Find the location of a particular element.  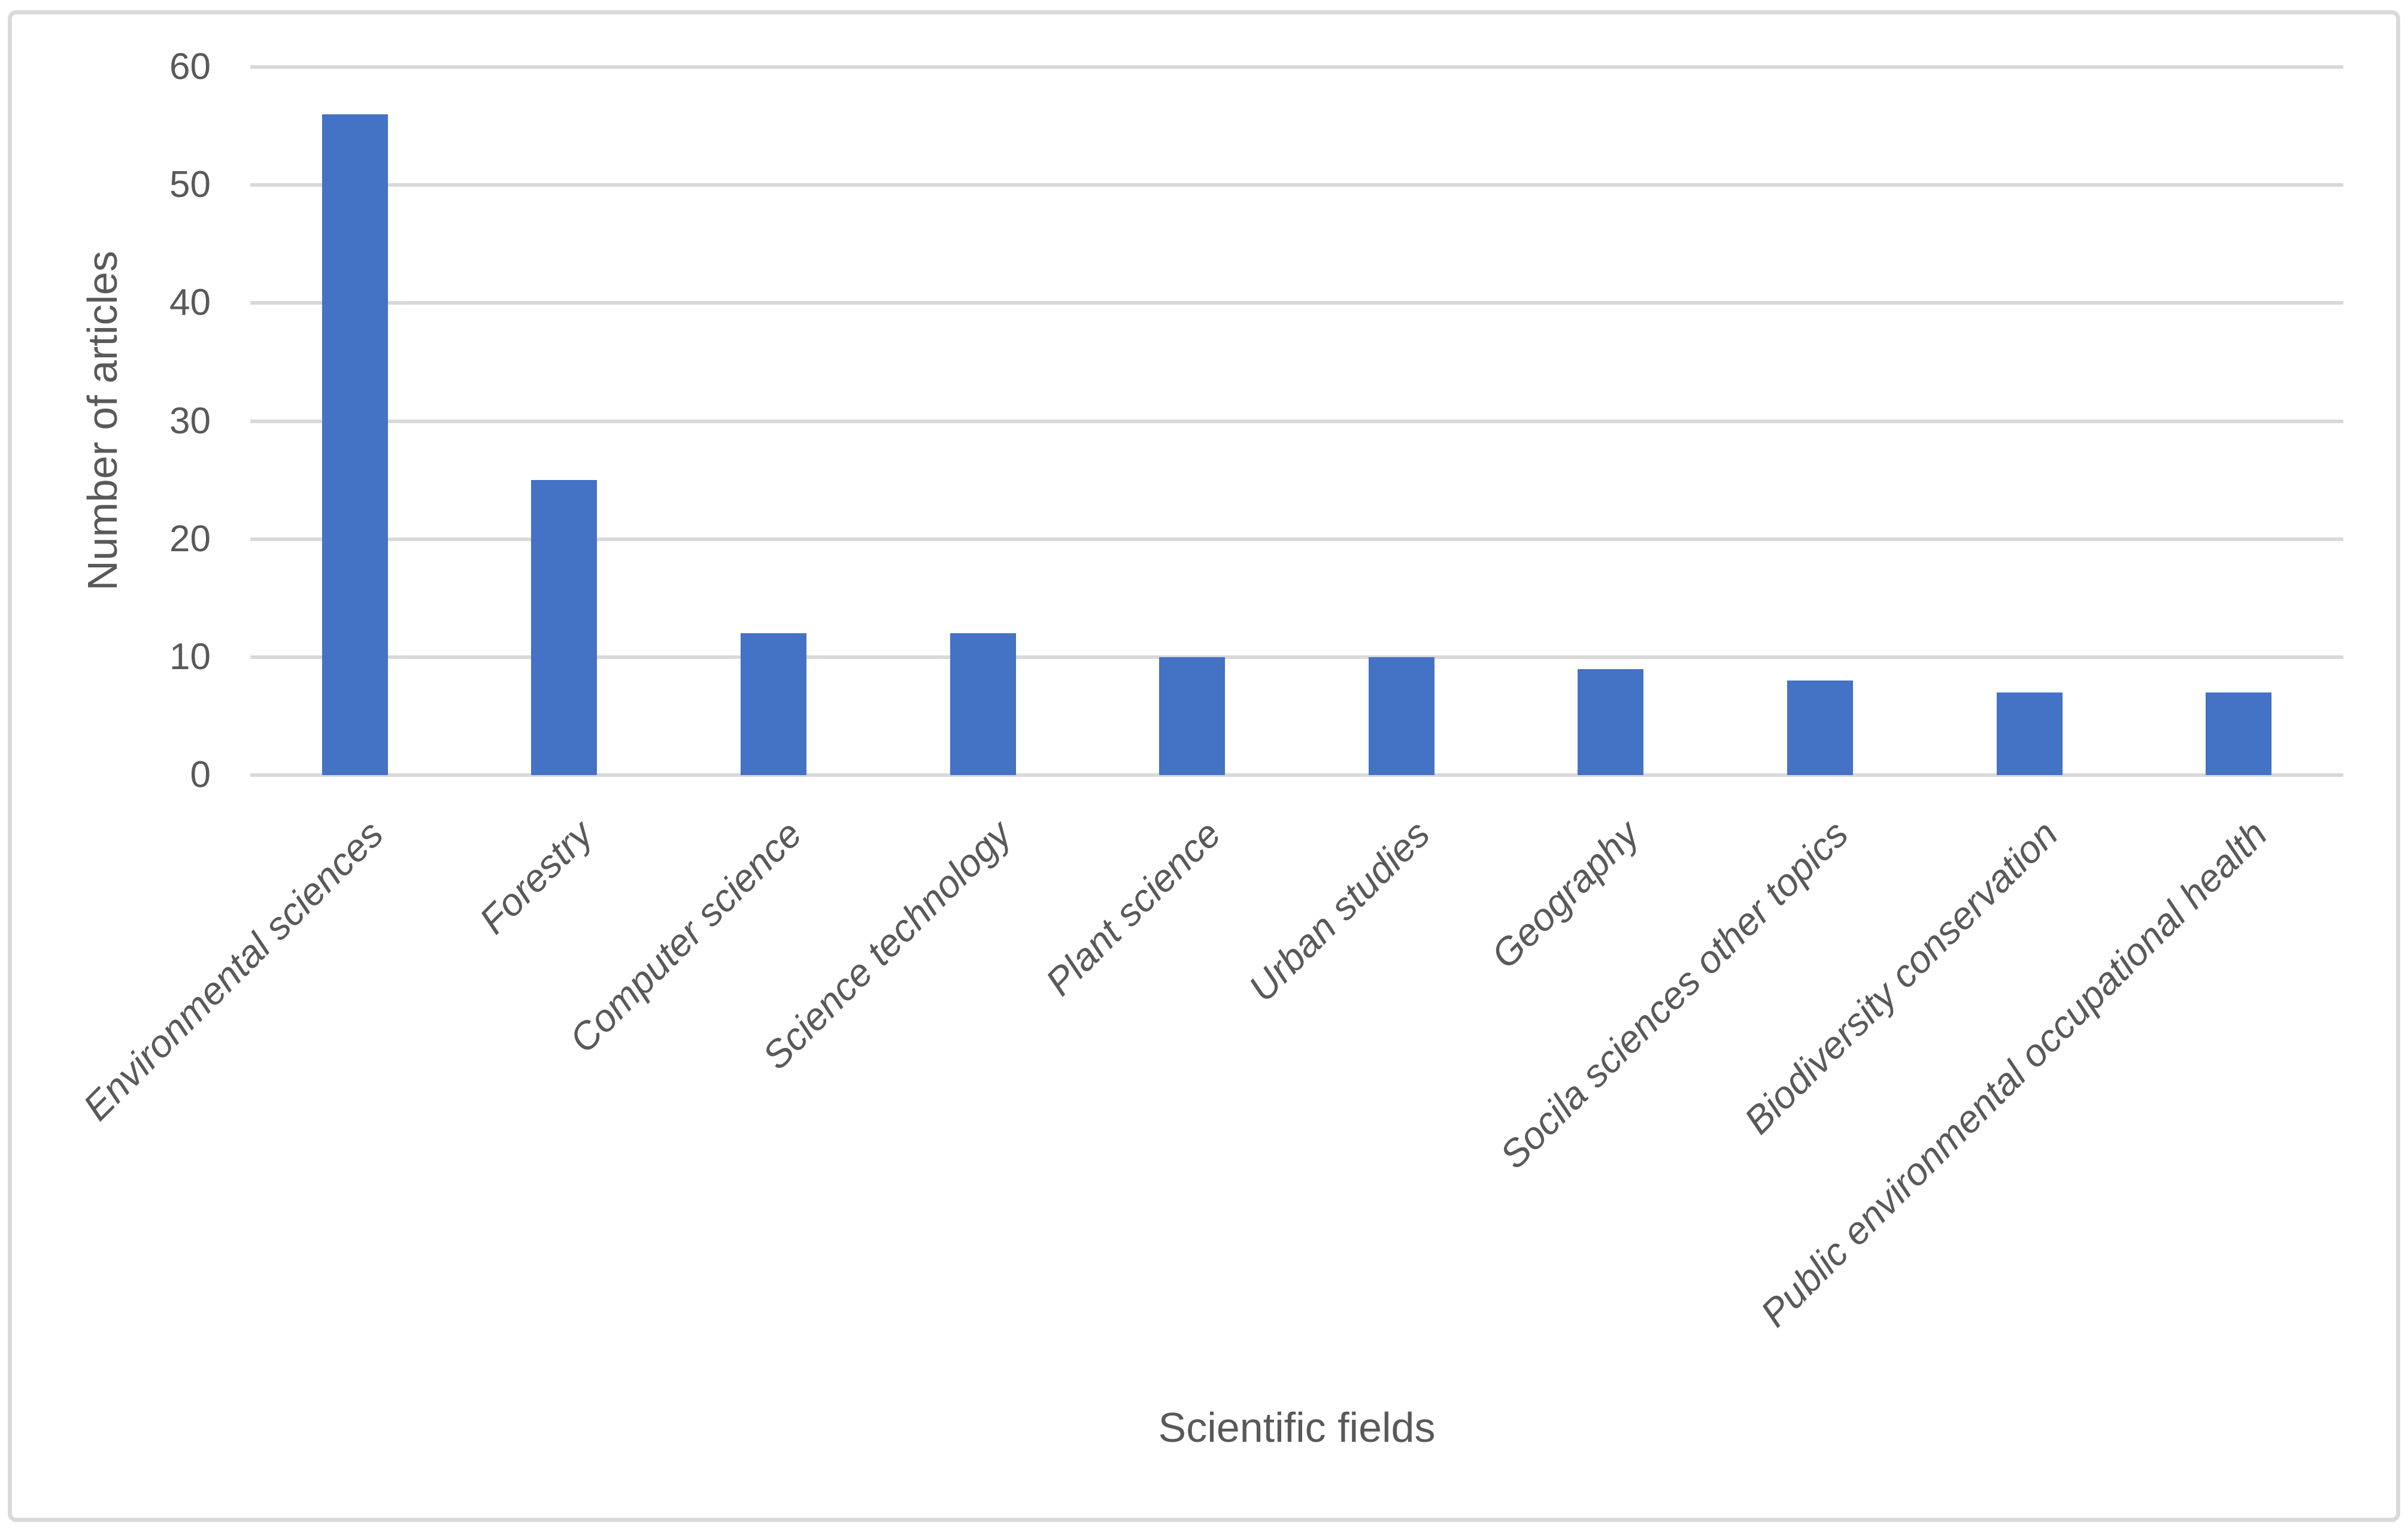

y-tick-label: 0 is located at coordinates (200, 774).